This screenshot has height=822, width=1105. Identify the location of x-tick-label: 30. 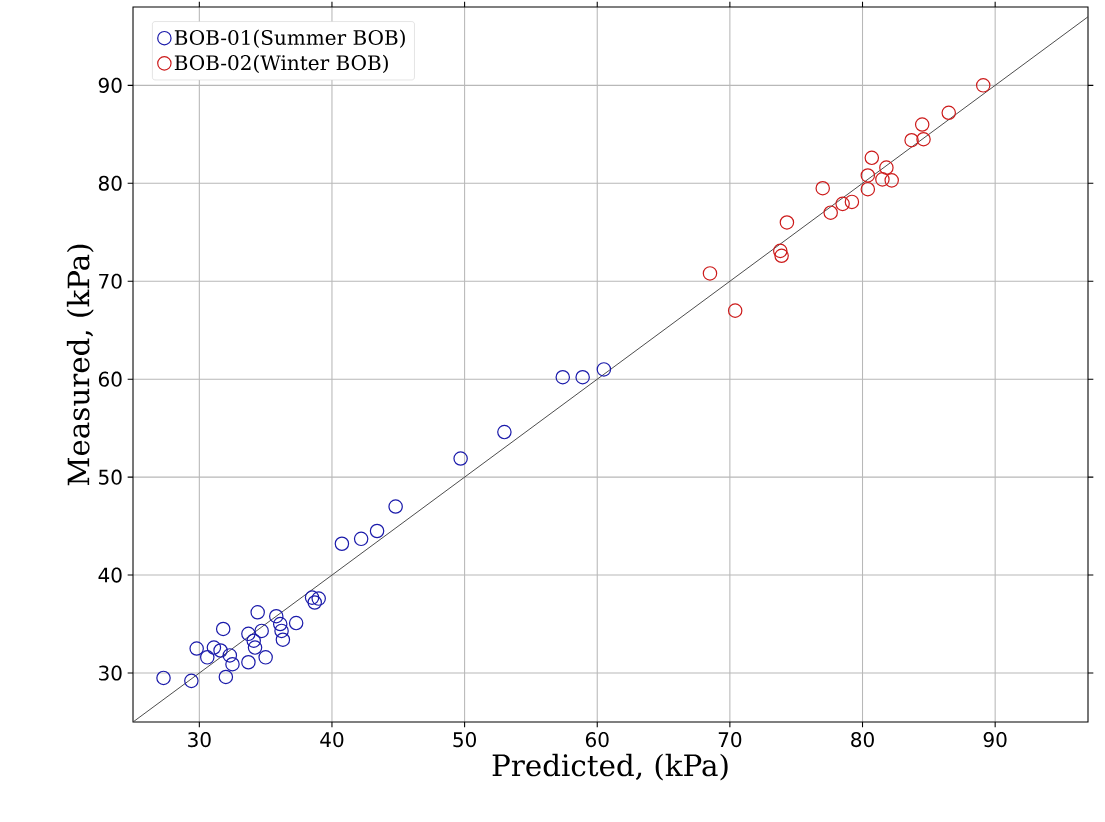
(199, 740).